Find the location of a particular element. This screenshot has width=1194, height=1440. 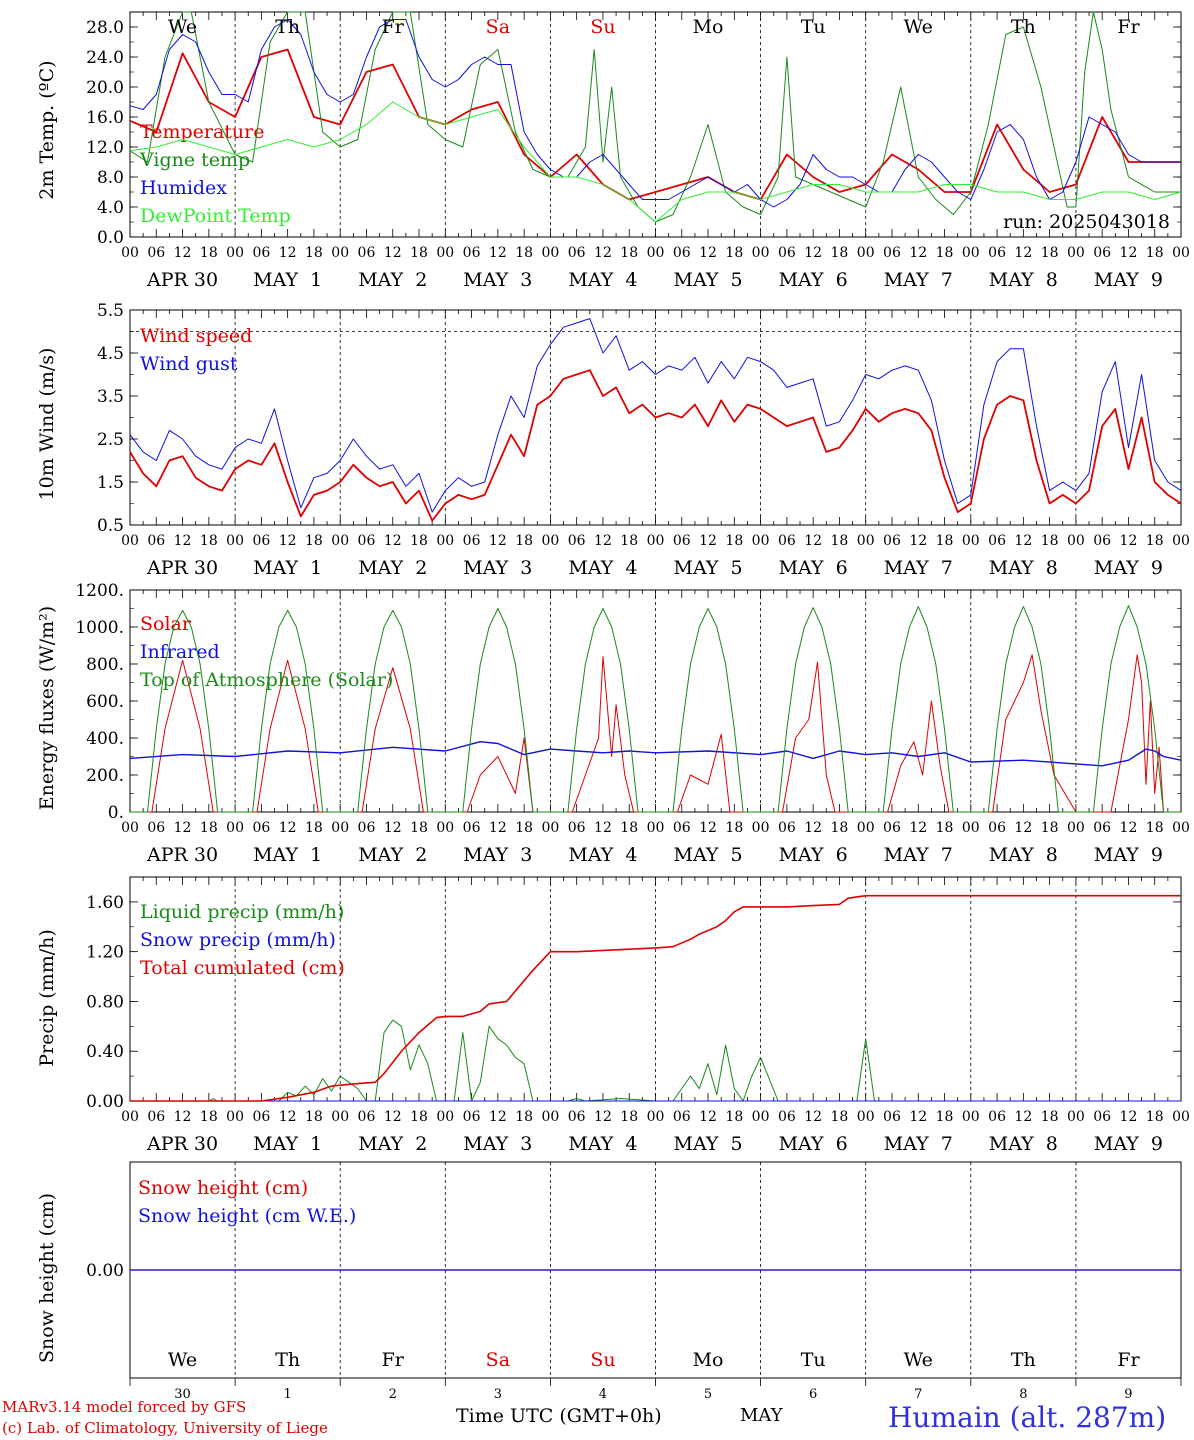

legend-entry: Vigne temp is located at coordinates (194, 160).